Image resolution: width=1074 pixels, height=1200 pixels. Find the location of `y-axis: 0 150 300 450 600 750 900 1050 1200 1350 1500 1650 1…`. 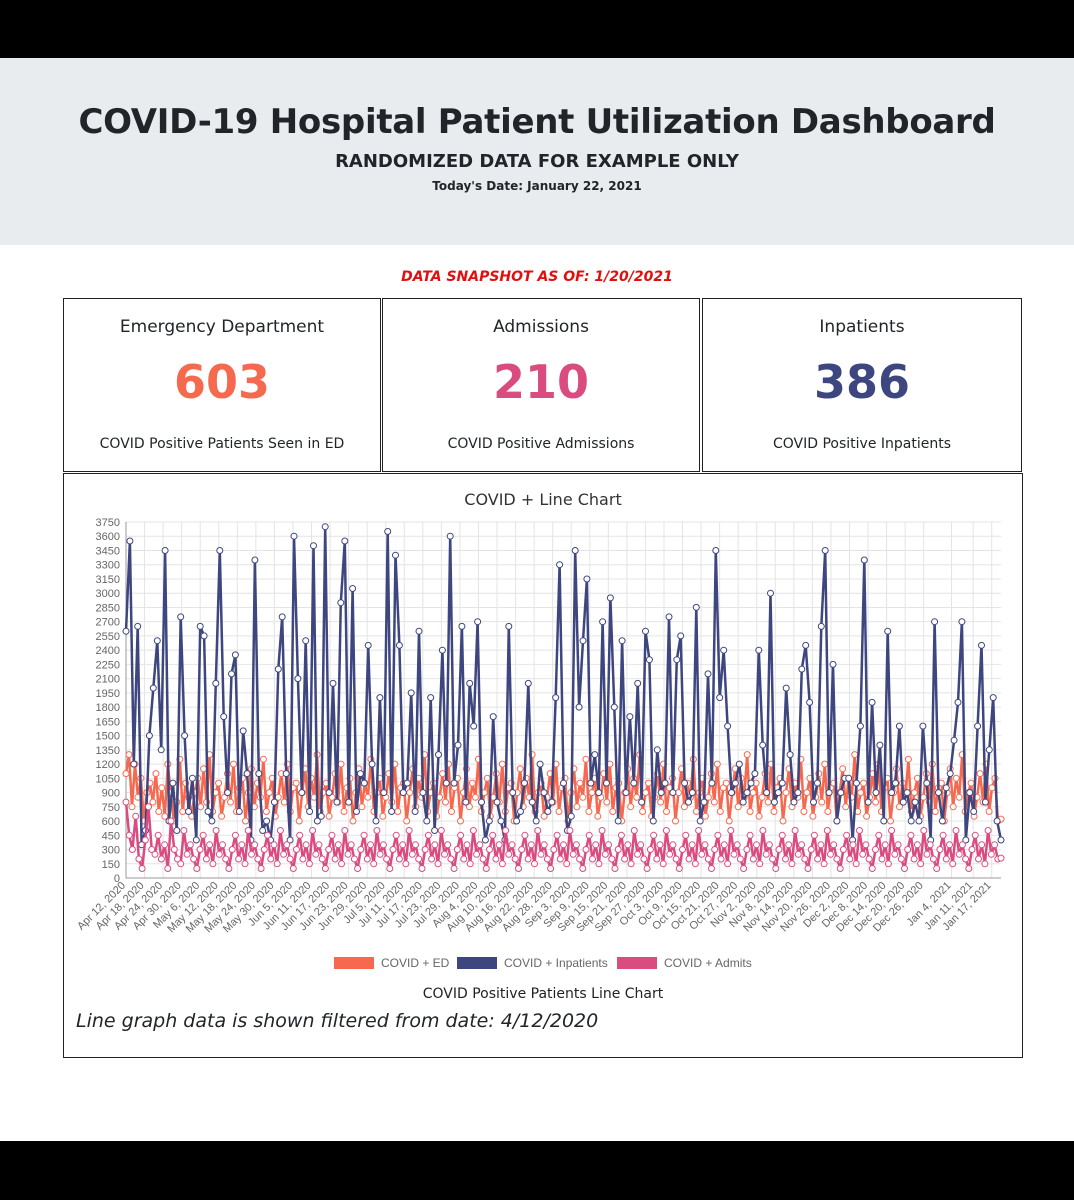

y-axis: 0 150 300 450 600 750 900 1050 1200 1350 1500 1650 1… is located at coordinates (111, 701).